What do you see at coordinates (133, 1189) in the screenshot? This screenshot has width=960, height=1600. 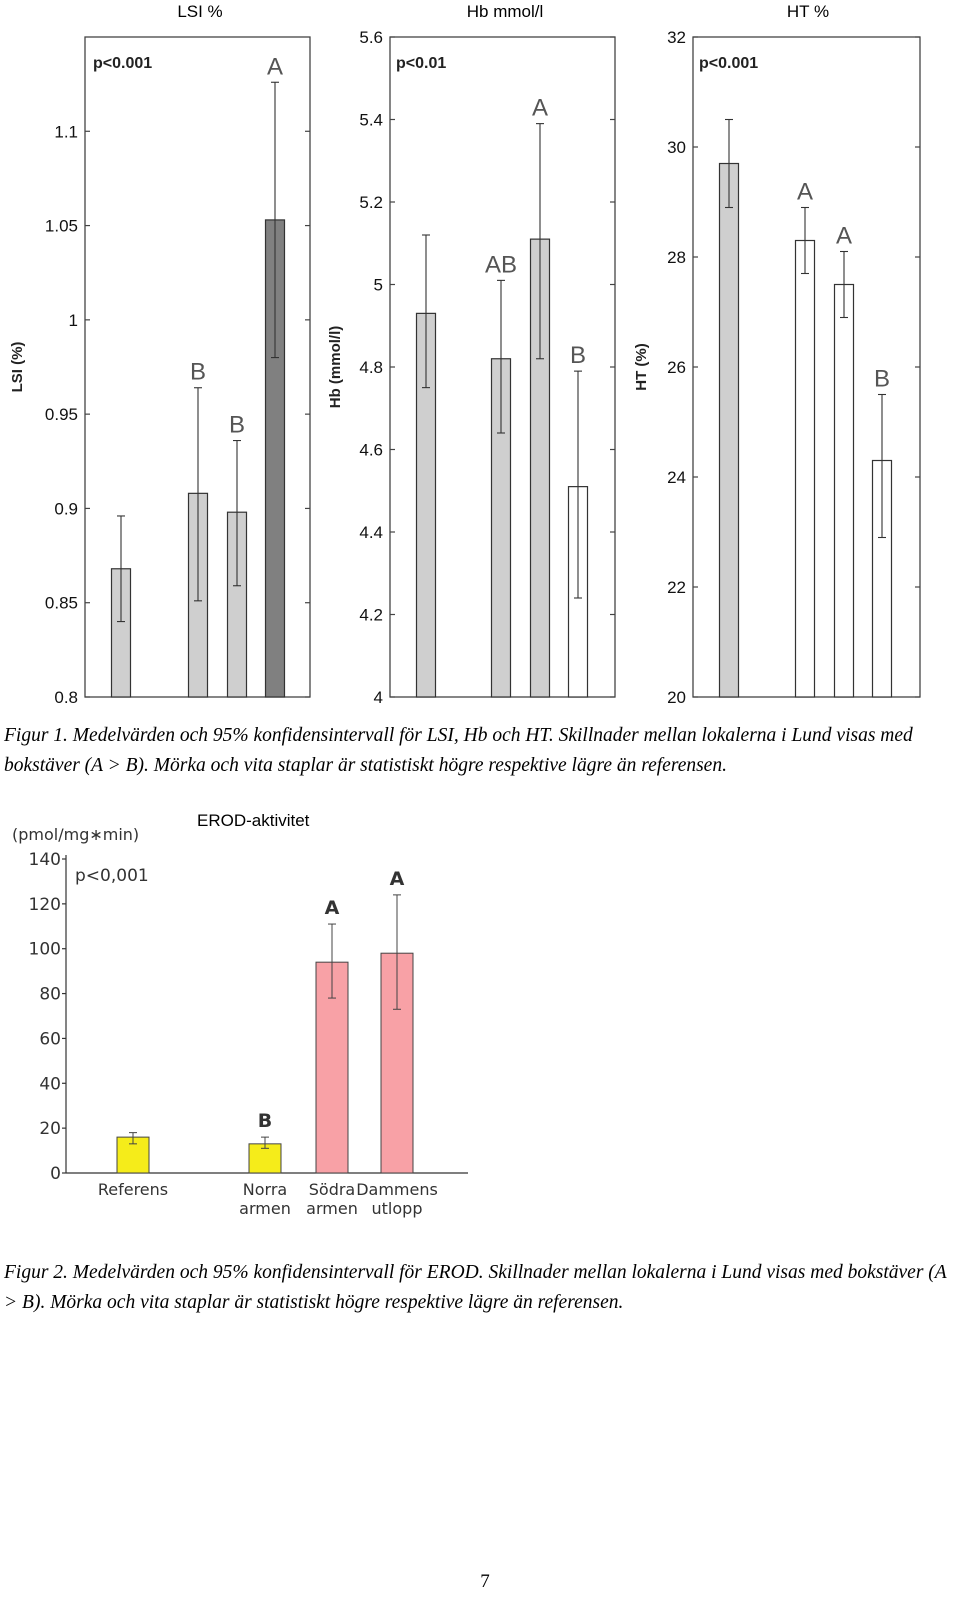 I see `erod-category-label: Referens` at bounding box center [133, 1189].